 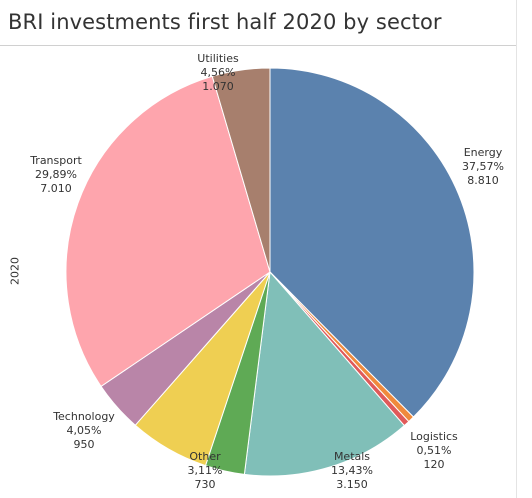 I want to click on slice-label-utilities-name: Utilities, so click(x=218, y=58).